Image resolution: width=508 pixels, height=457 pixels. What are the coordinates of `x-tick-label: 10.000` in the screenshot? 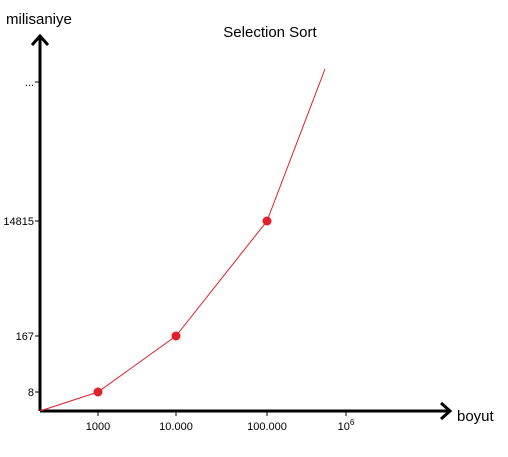 It's located at (176, 427).